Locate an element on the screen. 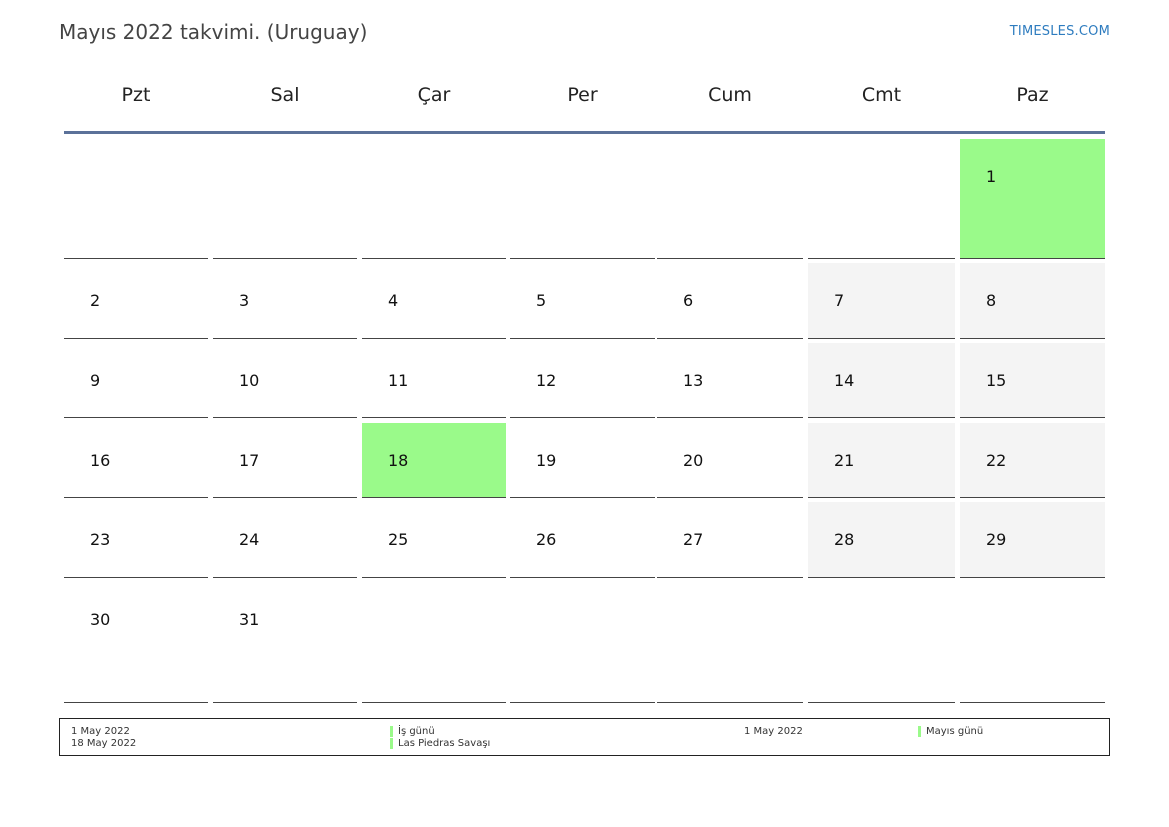 Image resolution: width=1169 pixels, height=827 pixels. holiday-day-cell: 18 is located at coordinates (434, 460).